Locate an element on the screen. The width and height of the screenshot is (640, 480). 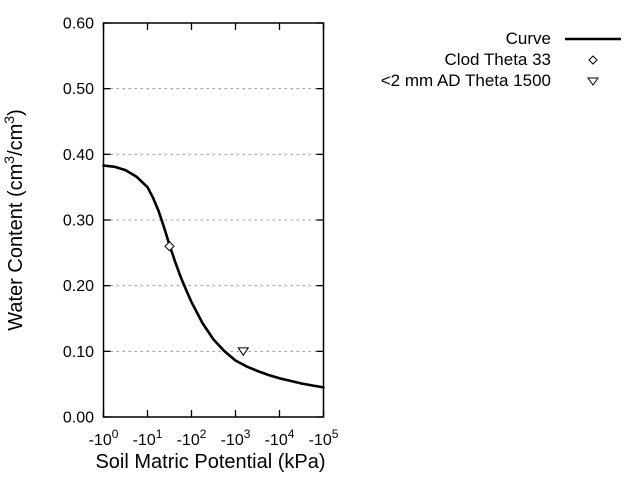
legend-item-clod-theta-33: Clod Theta 33 is located at coordinates (471, 59).